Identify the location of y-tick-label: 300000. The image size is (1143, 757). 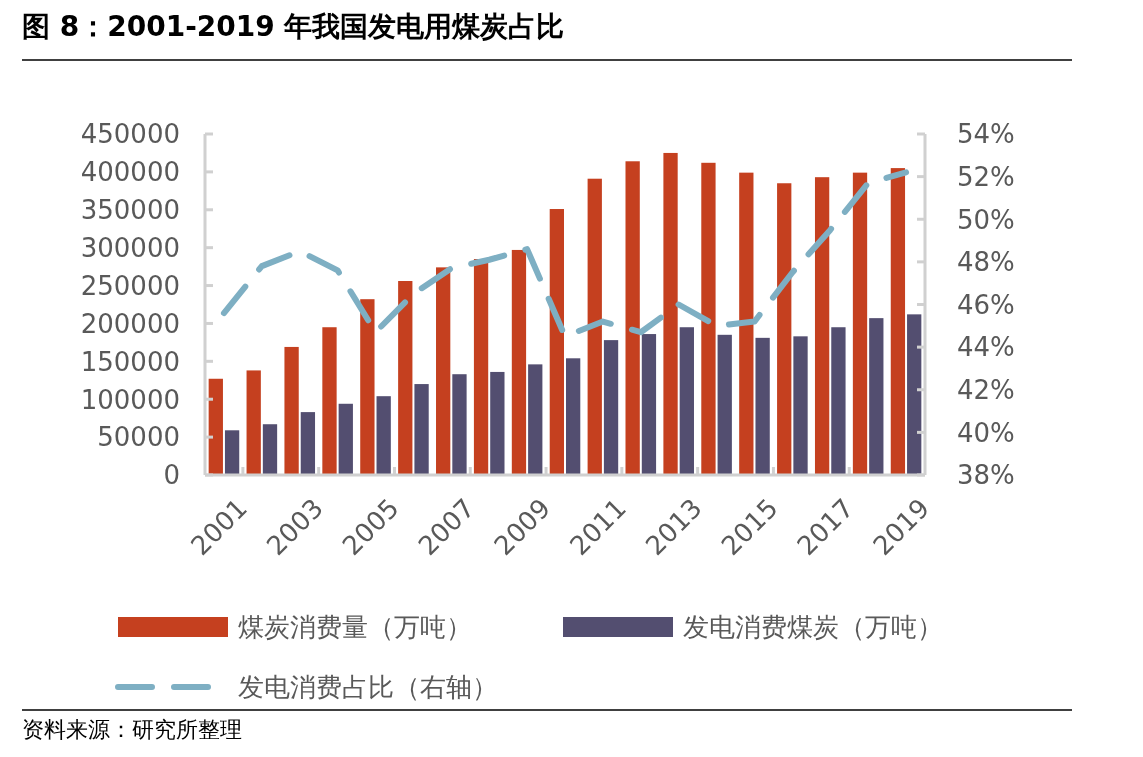
(130, 248).